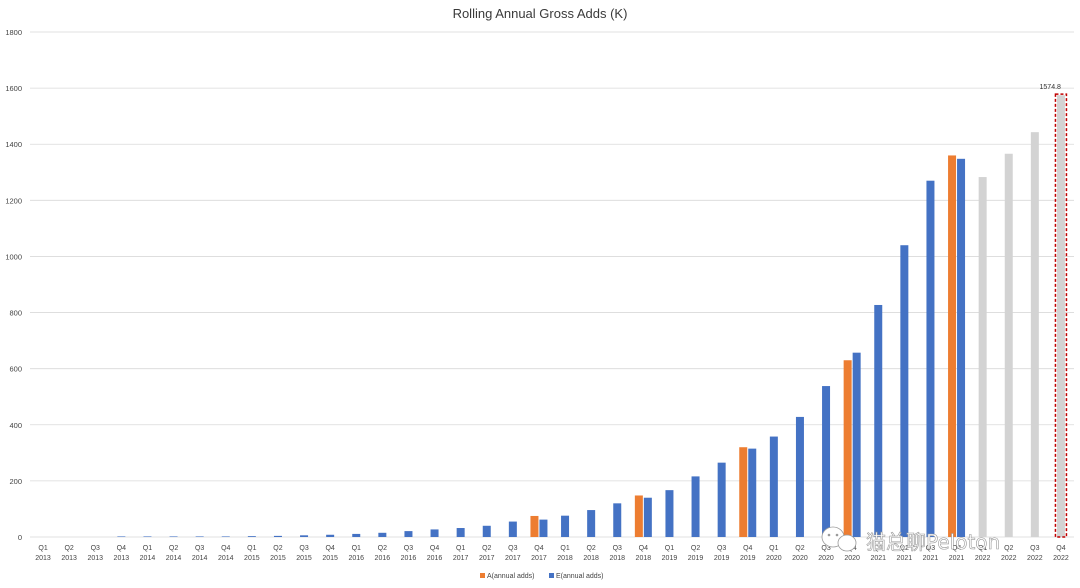 The height and width of the screenshot is (588, 1080). I want to click on annotations: 1574.8, so click(1051, 87).